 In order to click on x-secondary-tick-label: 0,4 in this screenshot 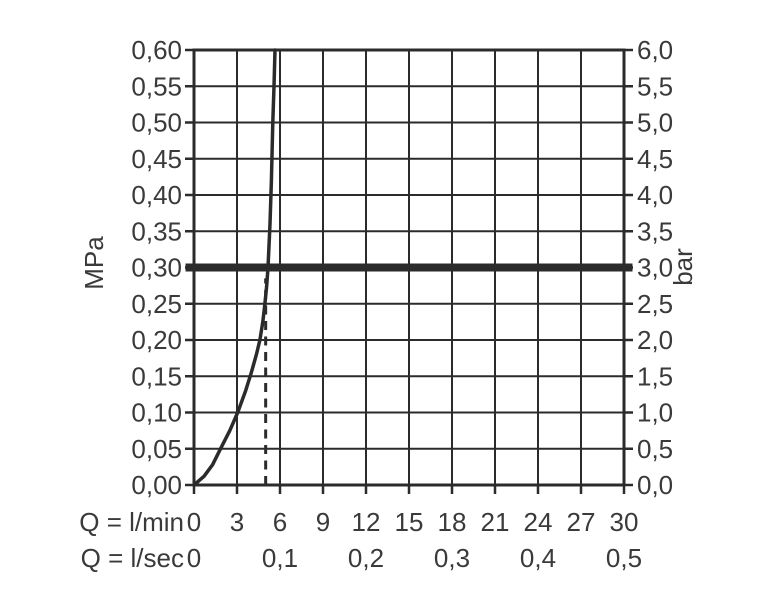, I will do `click(538, 558)`.